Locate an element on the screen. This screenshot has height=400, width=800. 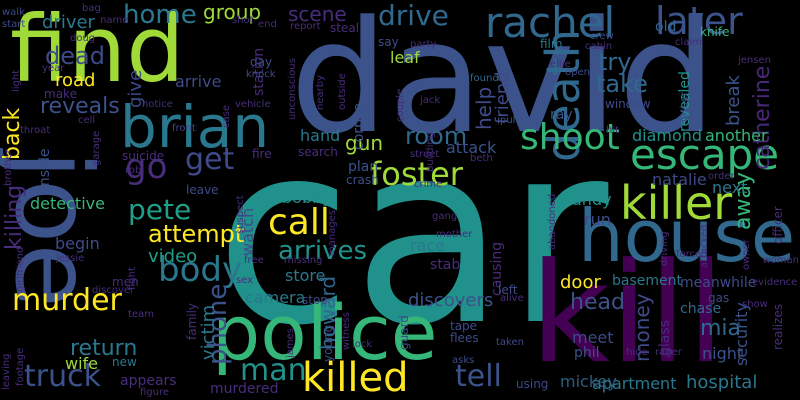
word-evidence: evidence is located at coordinates (775, 282).